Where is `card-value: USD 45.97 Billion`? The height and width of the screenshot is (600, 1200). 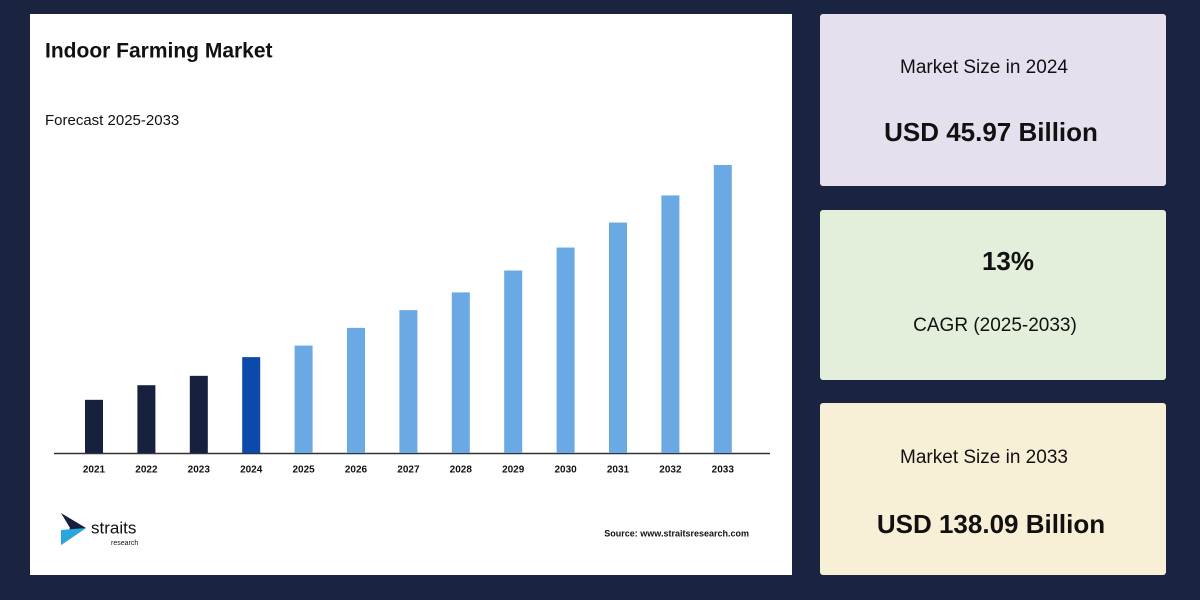
card-value: USD 45.97 Billion is located at coordinates (991, 132).